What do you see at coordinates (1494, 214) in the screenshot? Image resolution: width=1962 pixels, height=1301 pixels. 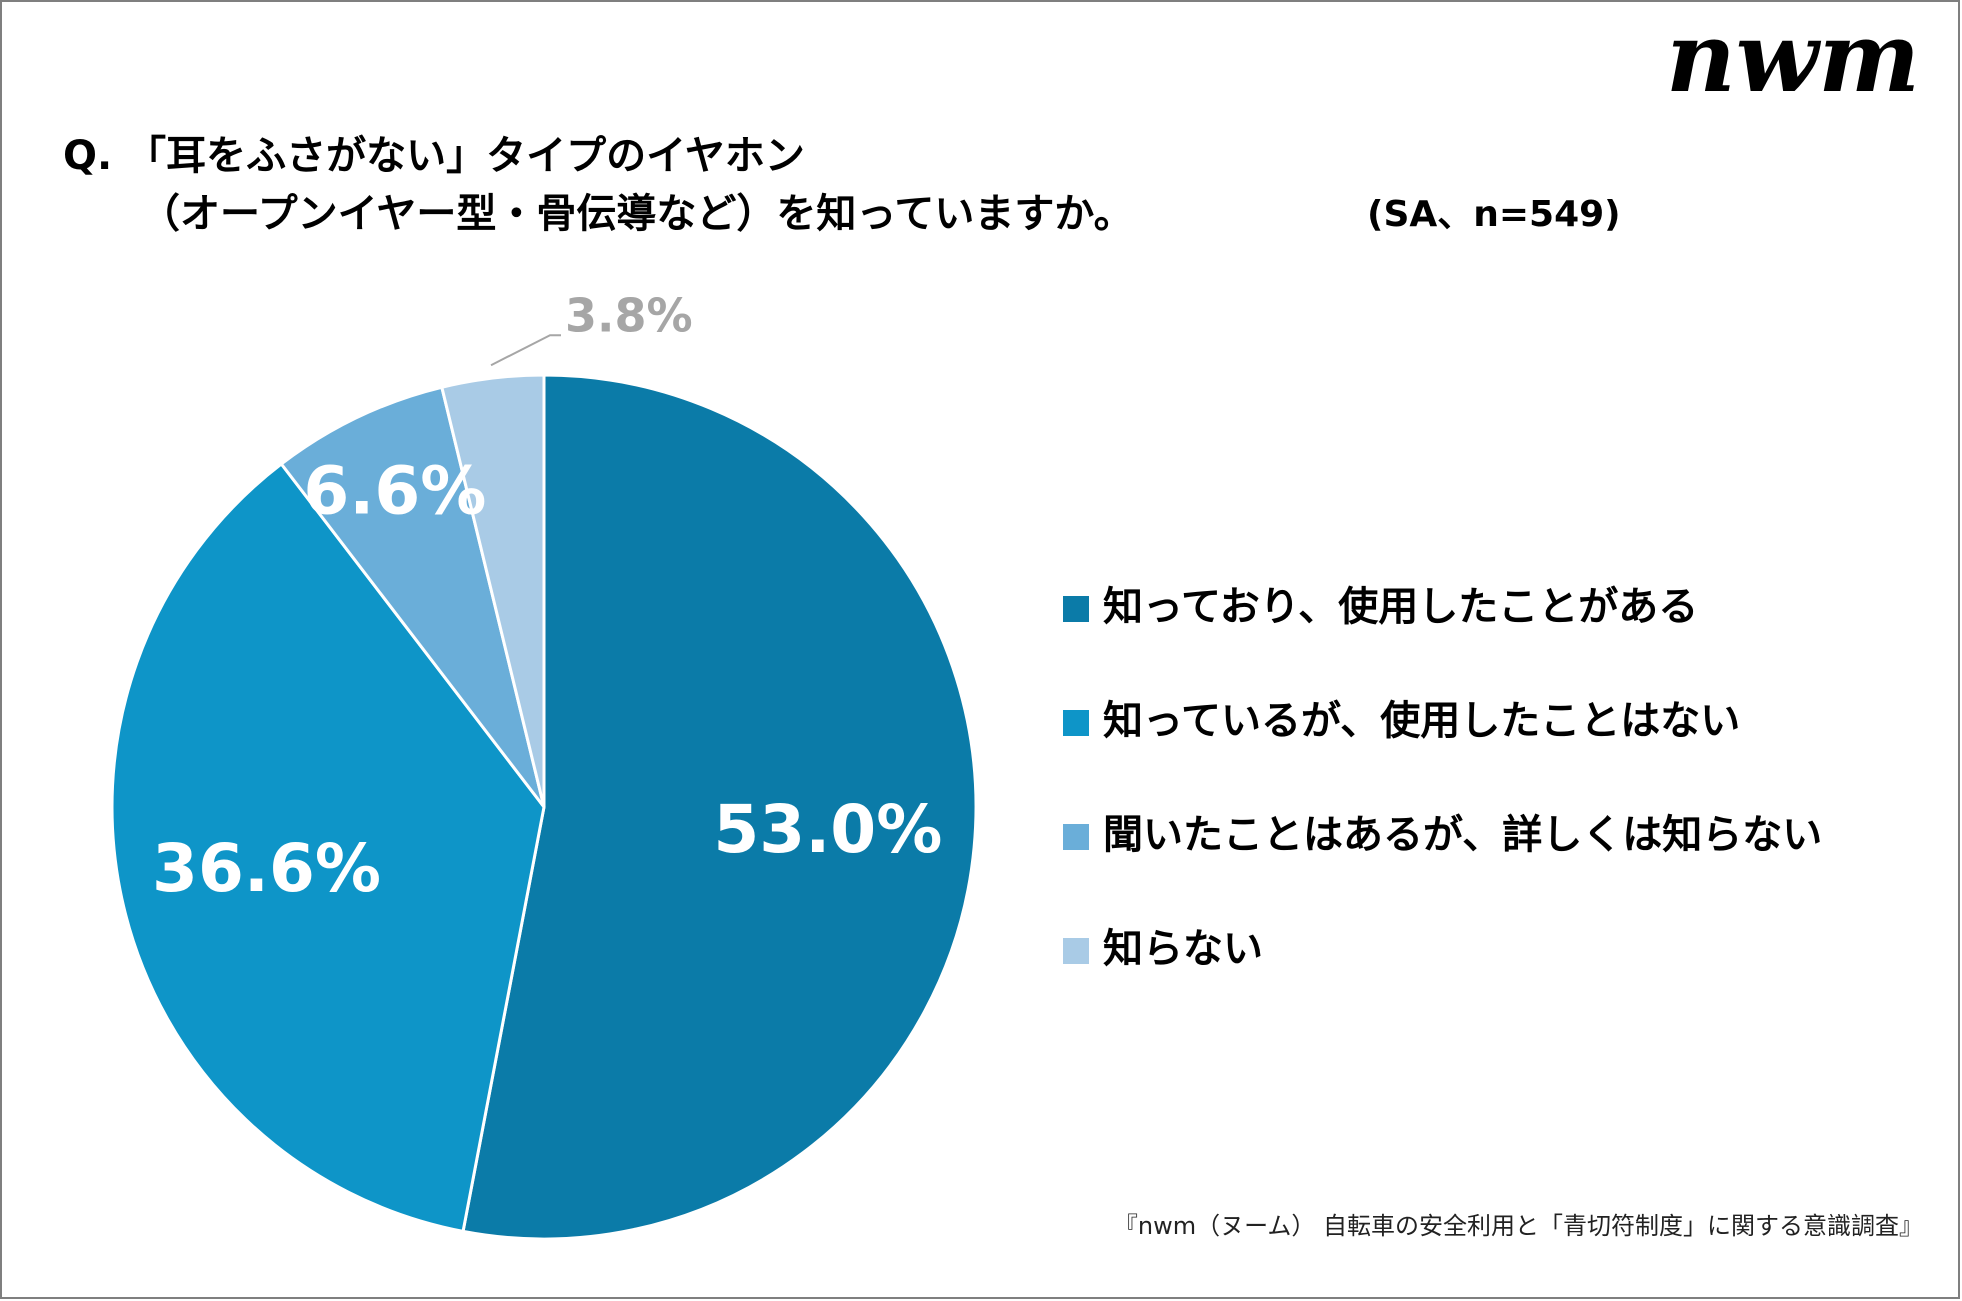 I see `chart-subtitle: (SA、n=549)` at bounding box center [1494, 214].